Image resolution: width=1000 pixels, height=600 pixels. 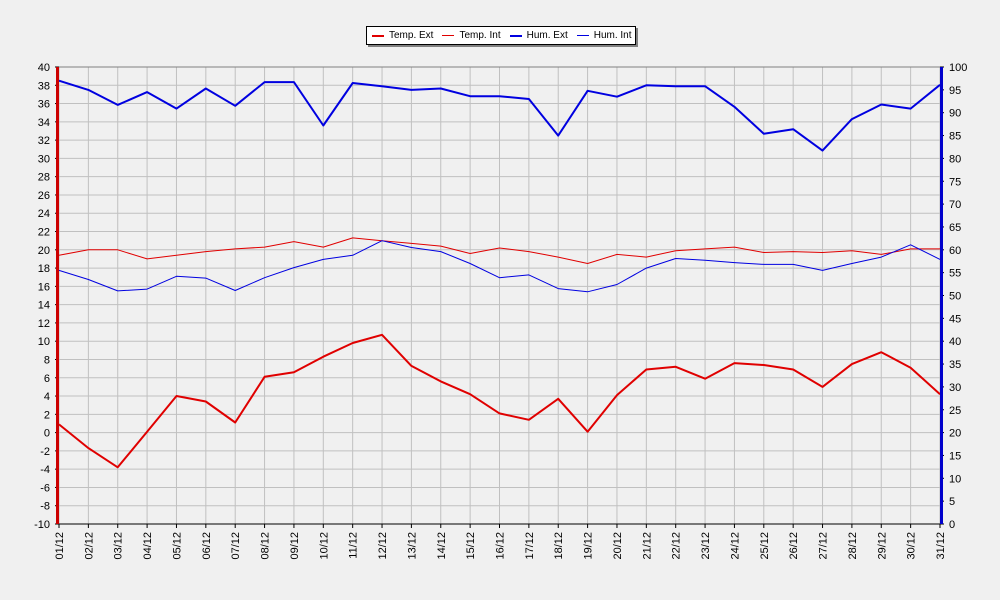 I want to click on left-axis-tick-label: 28, so click(x=44, y=178).